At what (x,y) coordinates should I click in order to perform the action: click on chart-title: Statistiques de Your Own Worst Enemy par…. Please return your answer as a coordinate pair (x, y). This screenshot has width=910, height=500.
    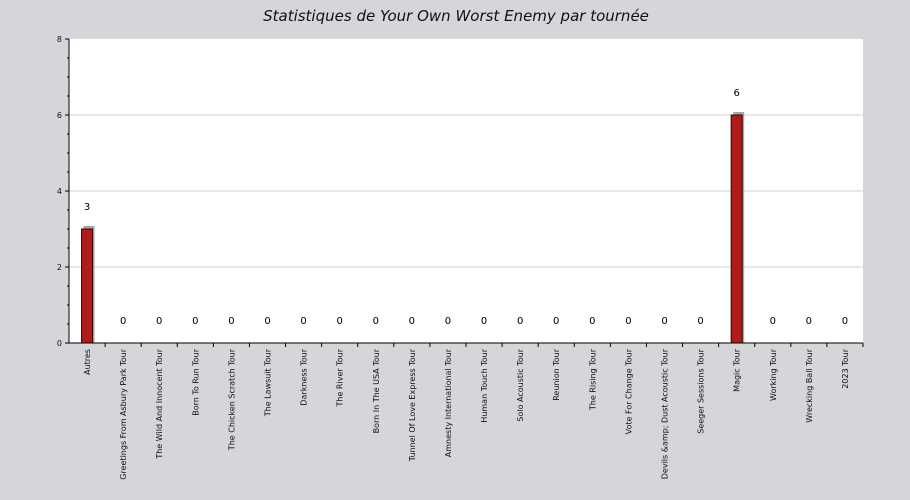
    Looking at the image, I should click on (456, 16).